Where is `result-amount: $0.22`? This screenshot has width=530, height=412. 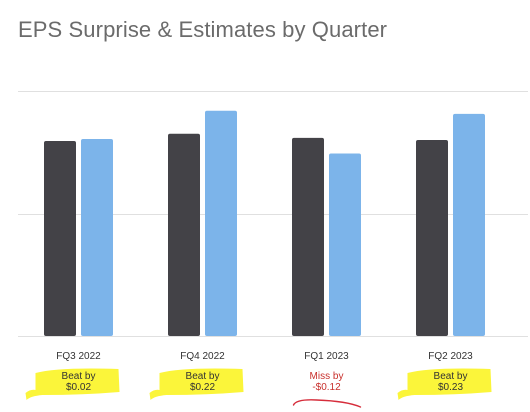
result-amount: $0.22 is located at coordinates (202, 387).